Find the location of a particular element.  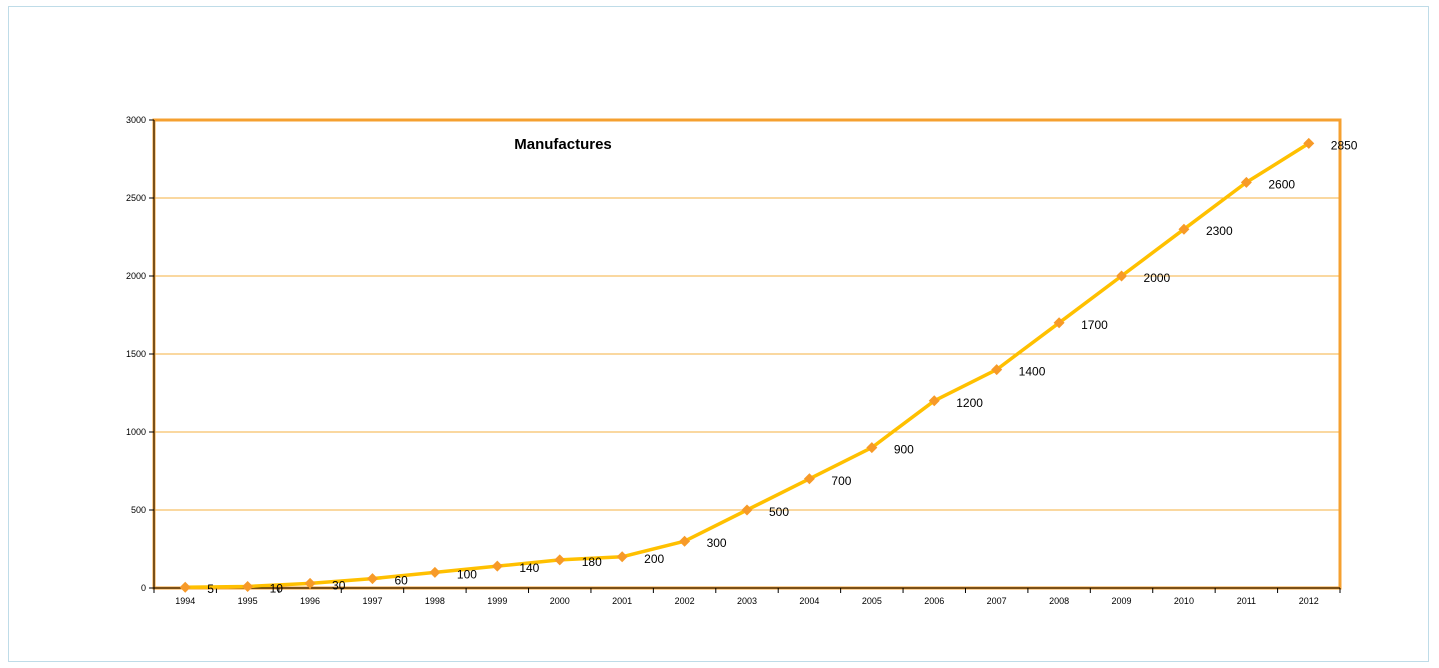

x-tick-label: 1996 is located at coordinates (310, 601).